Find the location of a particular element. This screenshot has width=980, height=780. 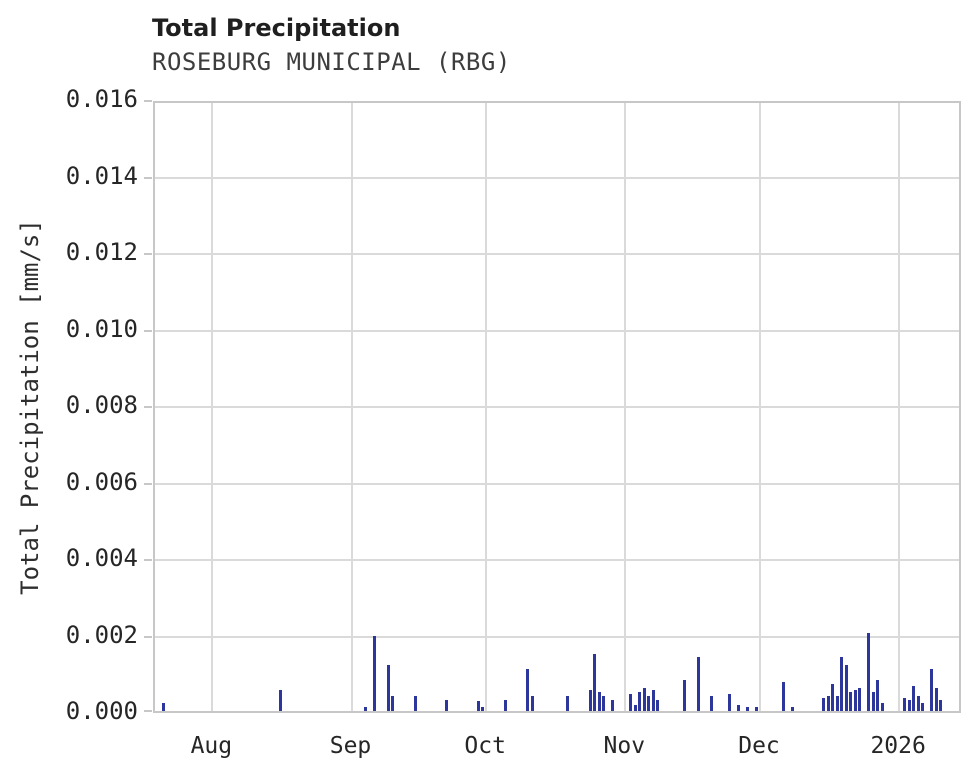

x-tick-label: Aug is located at coordinates (211, 746).